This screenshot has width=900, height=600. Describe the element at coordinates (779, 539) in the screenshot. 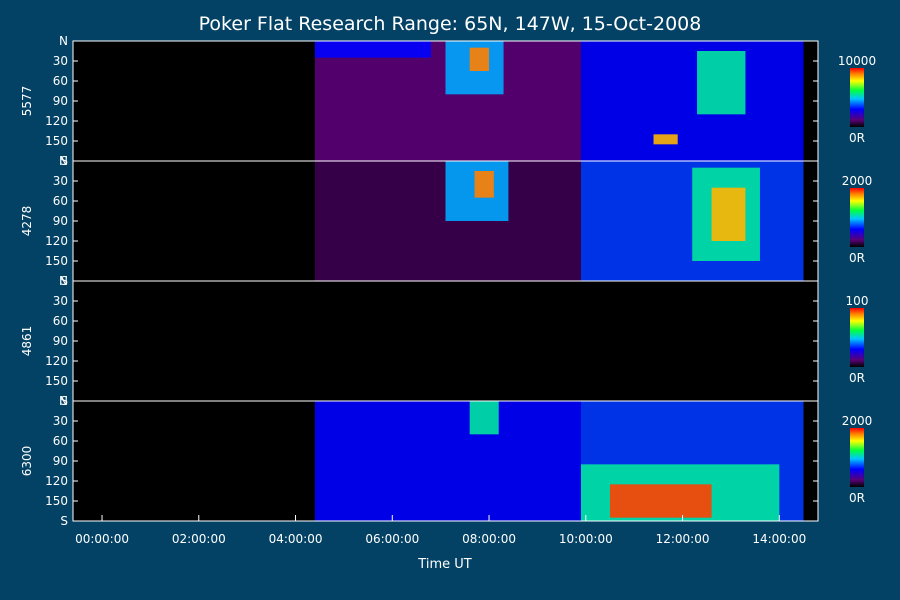

I see `x-tick-label: 14:00:00` at that location.